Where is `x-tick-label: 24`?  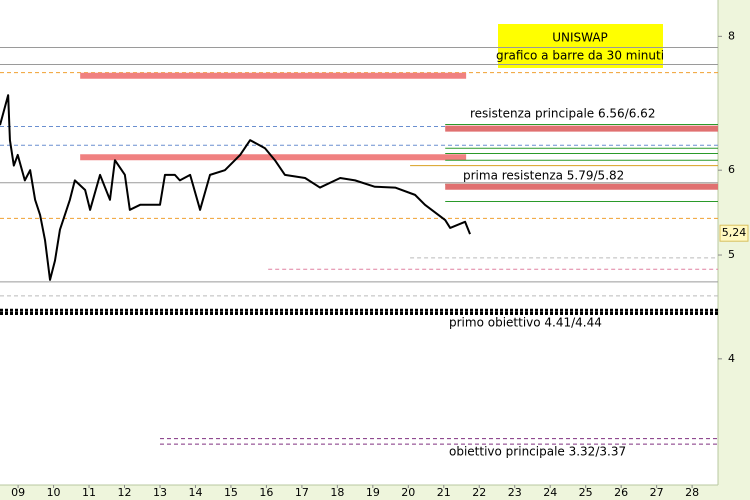
x-tick-label: 24 is located at coordinates (550, 492).